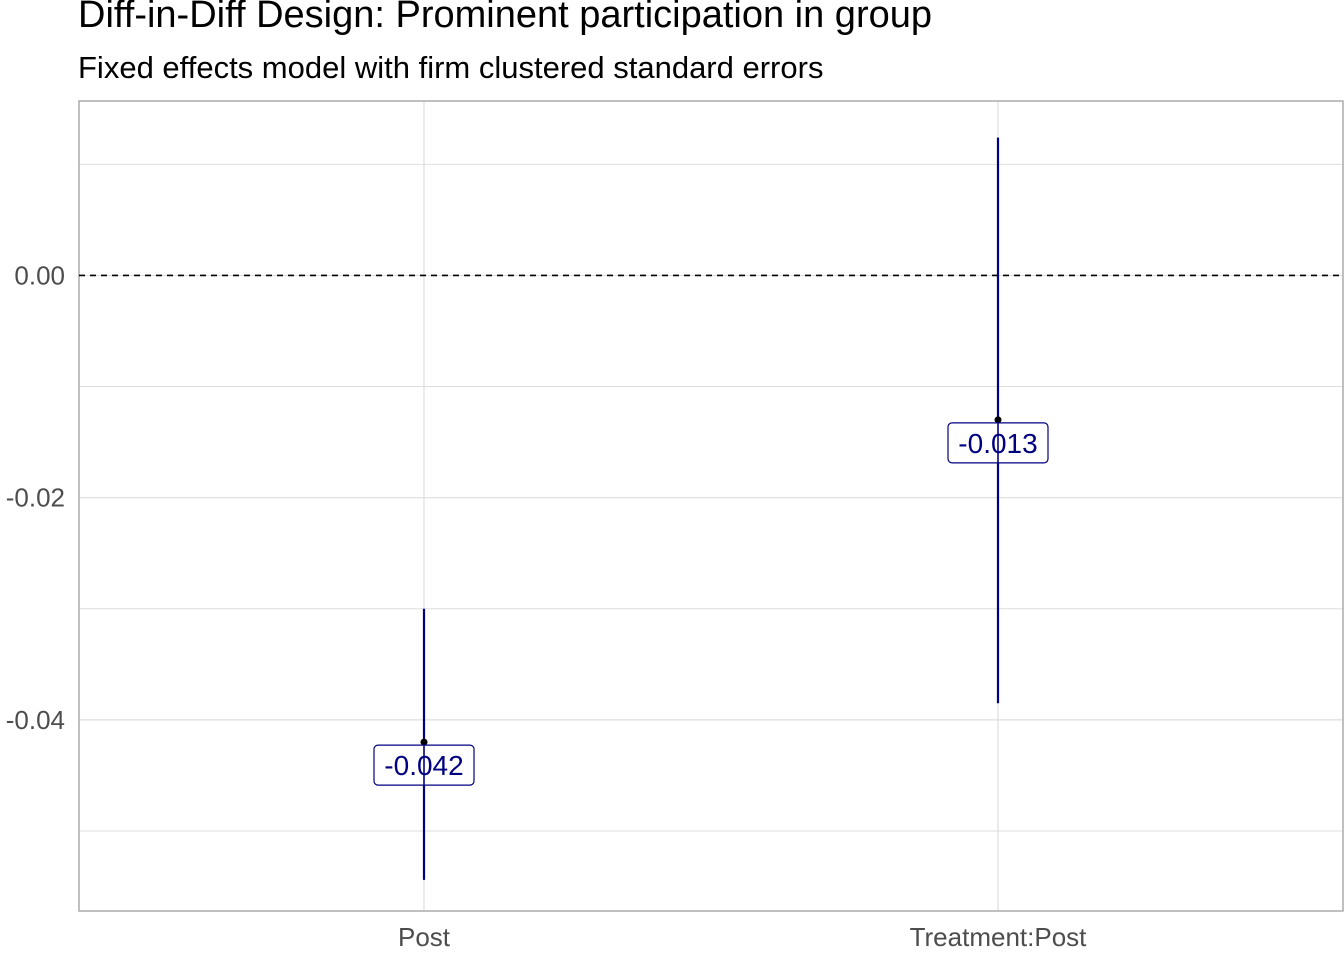  What do you see at coordinates (35, 720) in the screenshot?
I see `y-tick-label: -0.04` at bounding box center [35, 720].